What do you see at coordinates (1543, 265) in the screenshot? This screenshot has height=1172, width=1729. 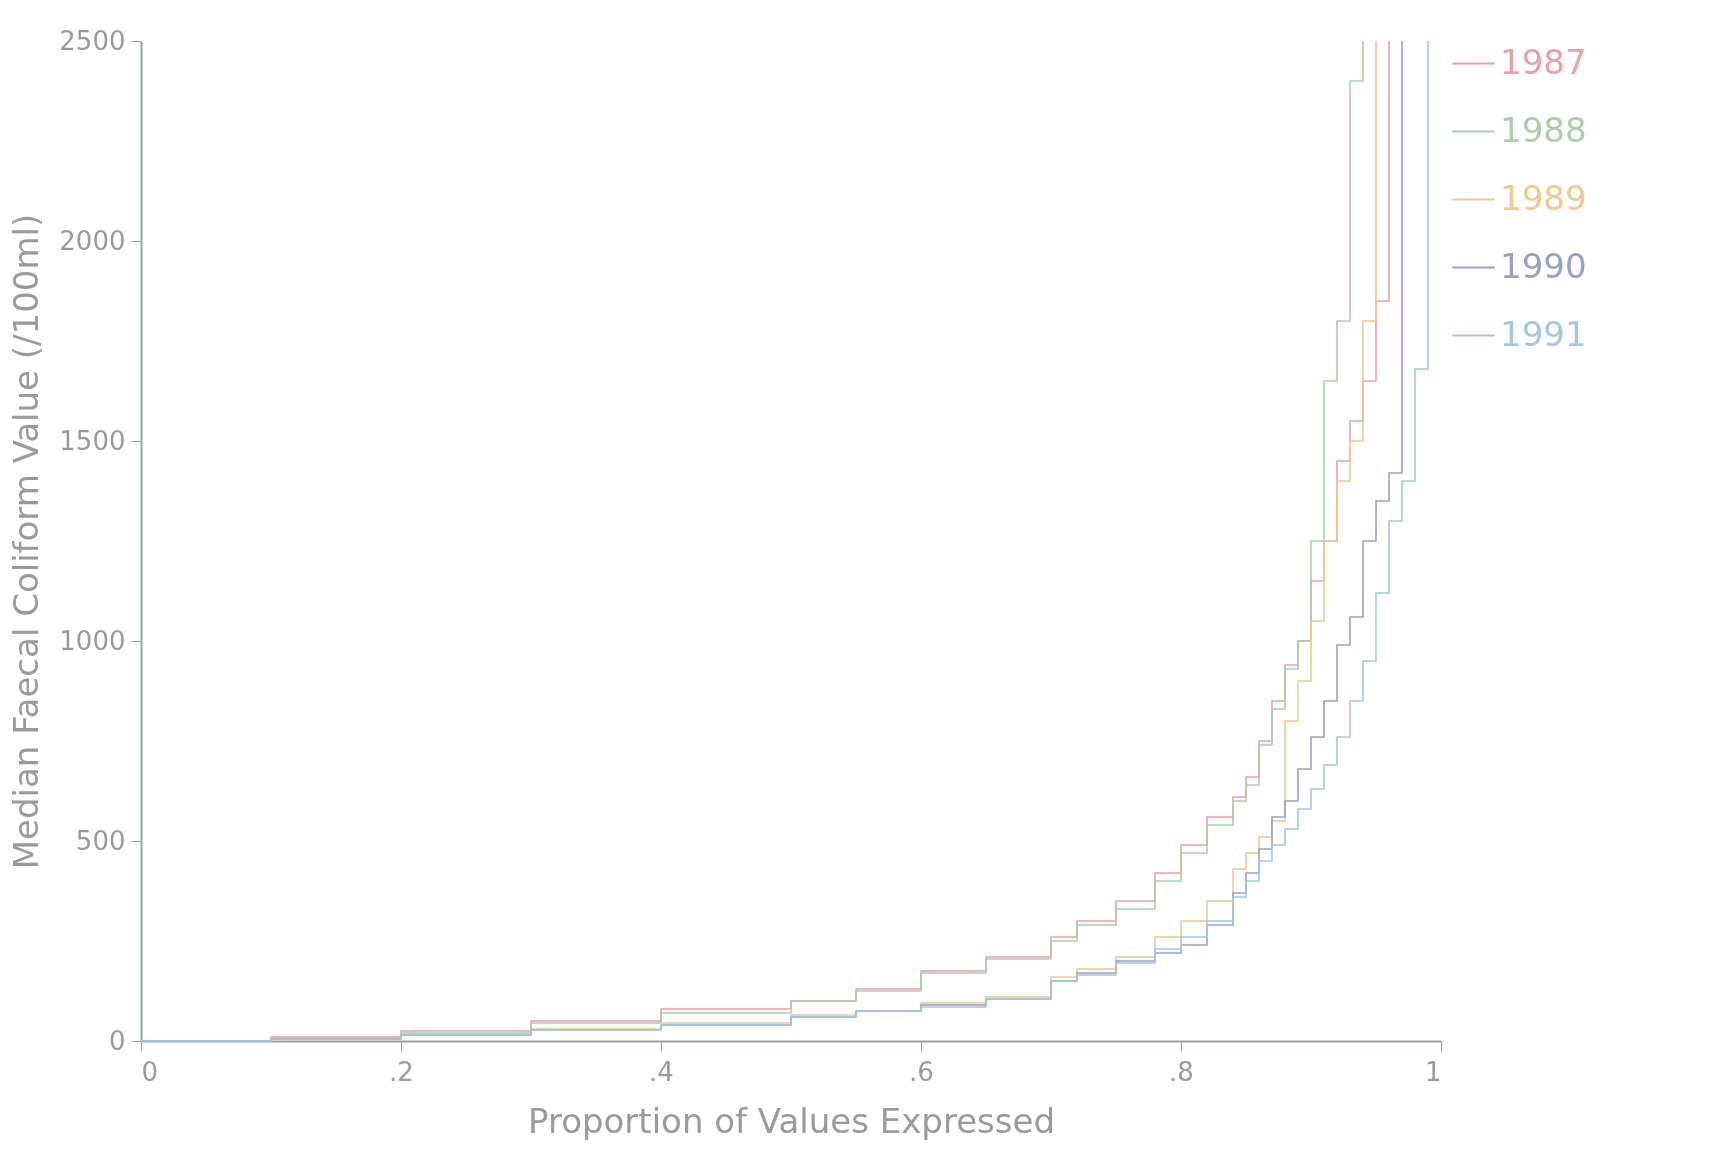 I see `legend-label: 1990` at bounding box center [1543, 265].